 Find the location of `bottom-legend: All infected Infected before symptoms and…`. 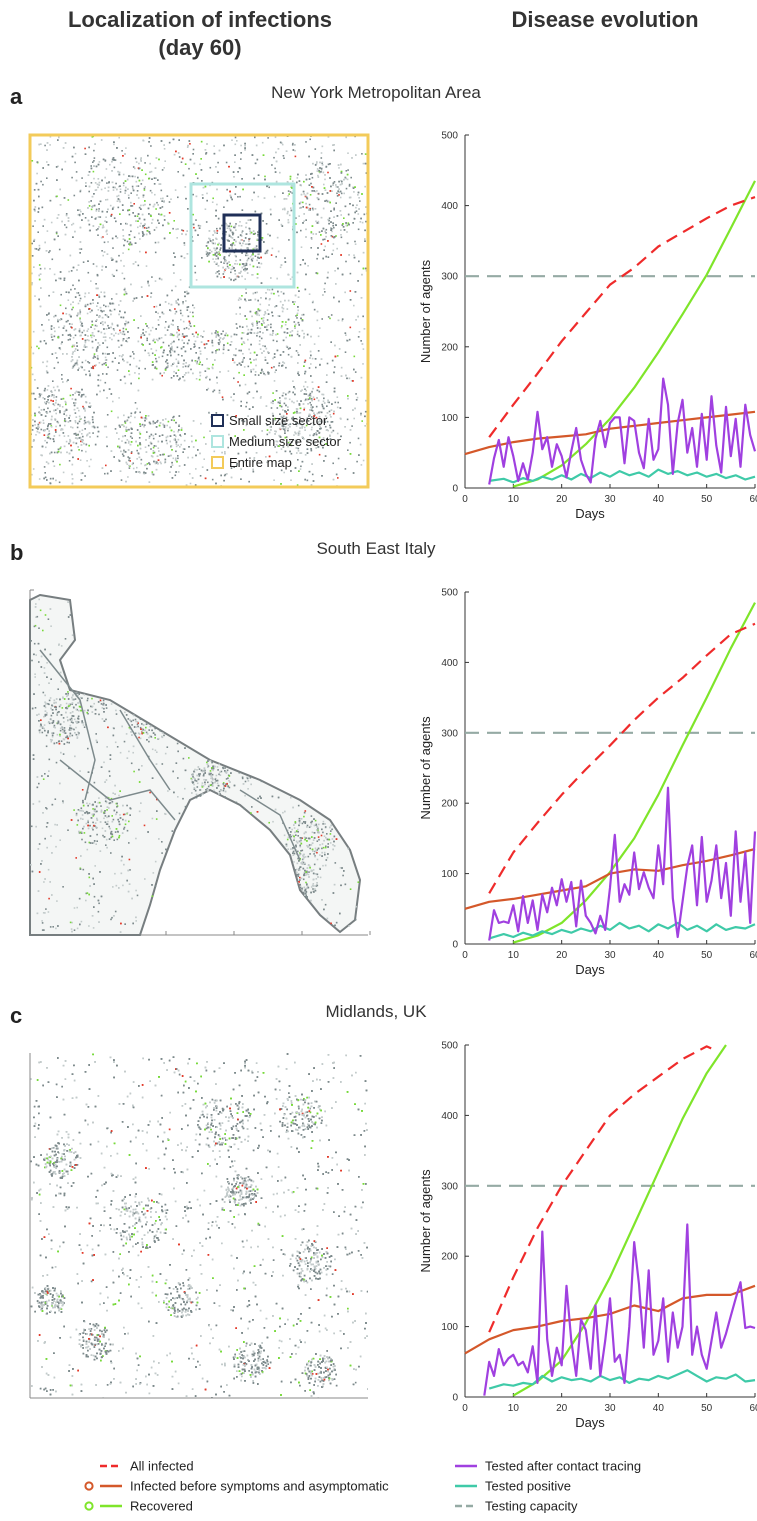

bottom-legend: All infected Infected before symptoms and… is located at coordinates (362, 1486).